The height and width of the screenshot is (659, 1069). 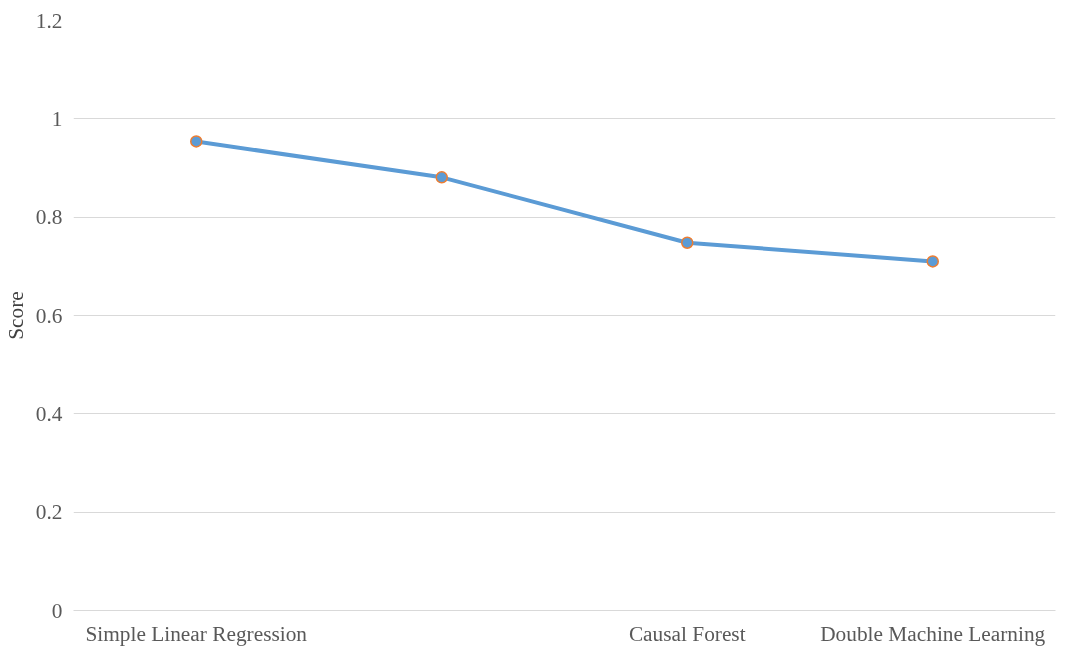 What do you see at coordinates (57, 610) in the screenshot?
I see `y-tick-label: 0` at bounding box center [57, 610].